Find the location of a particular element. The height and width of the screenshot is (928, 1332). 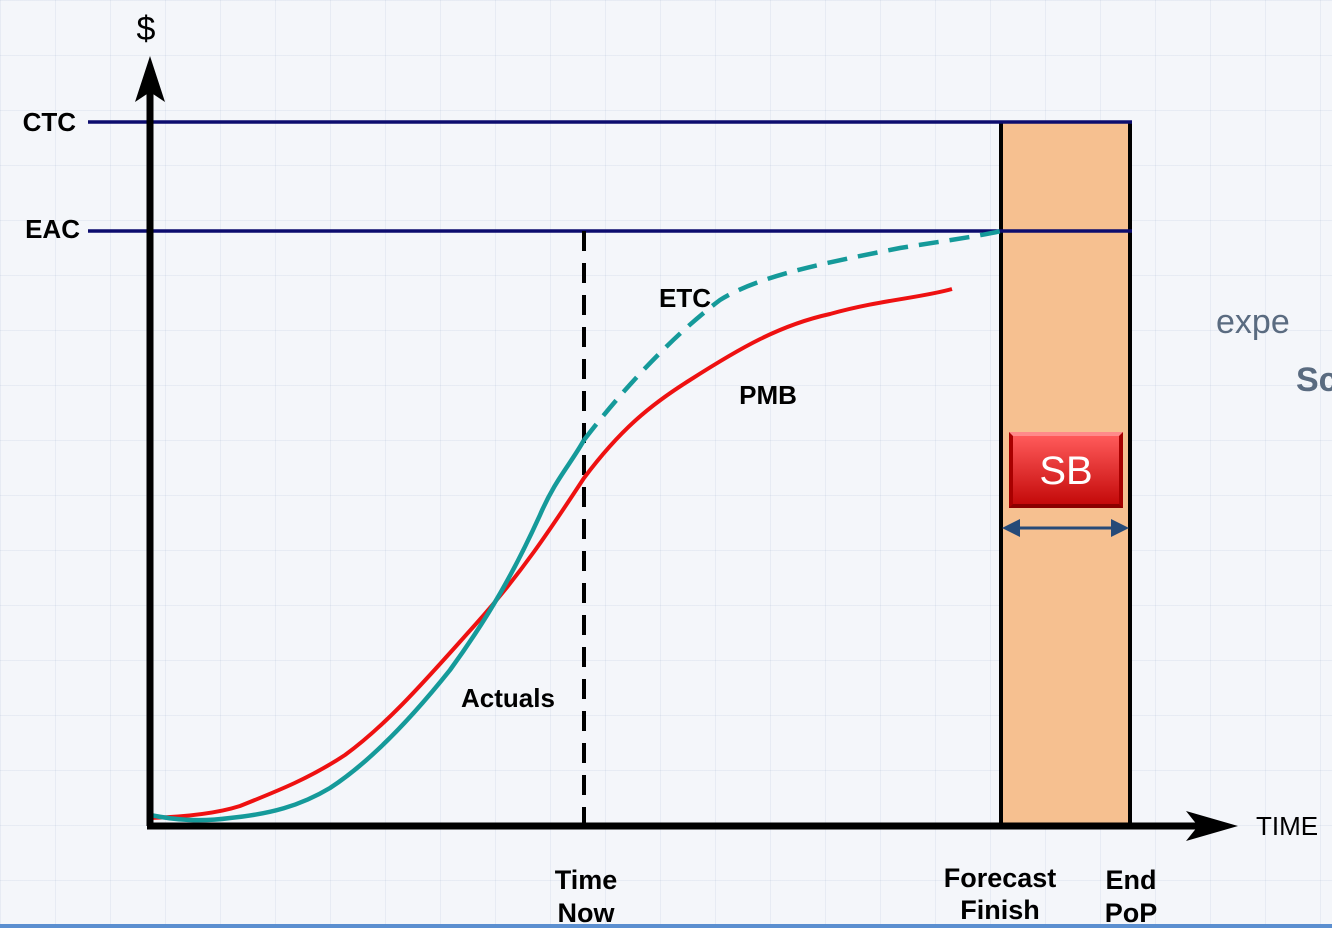

pmb-label: PMB is located at coordinates (768, 395).